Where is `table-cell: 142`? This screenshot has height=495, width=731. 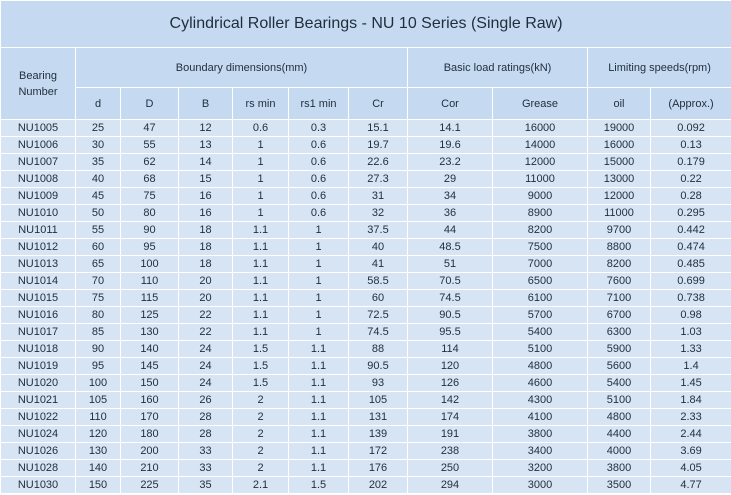
table-cell: 142 is located at coordinates (450, 400).